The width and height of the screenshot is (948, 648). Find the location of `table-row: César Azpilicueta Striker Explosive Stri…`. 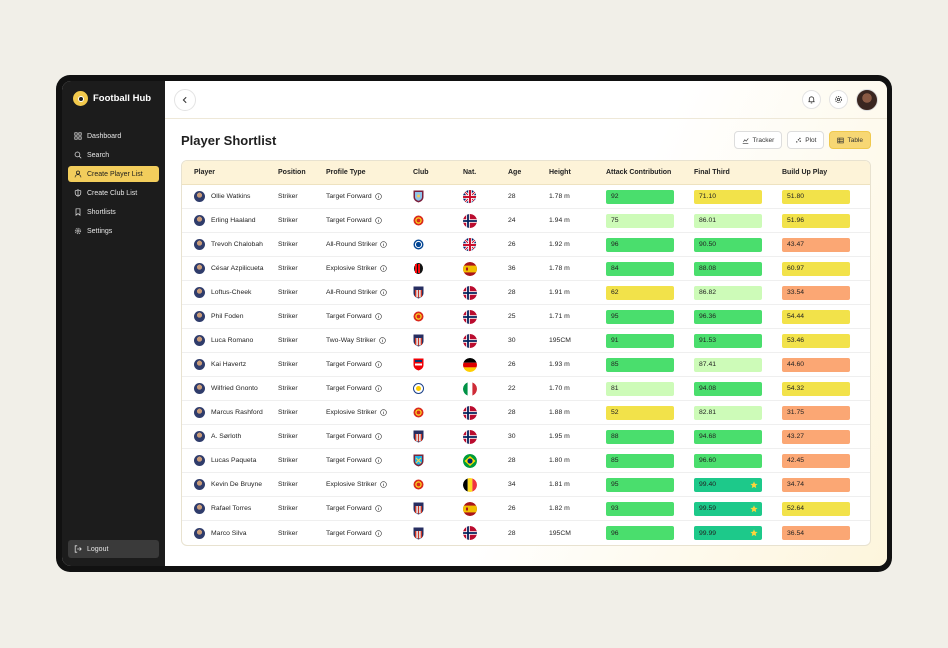

table-row: César Azpilicueta Striker Explosive Stri… is located at coordinates (526, 269).